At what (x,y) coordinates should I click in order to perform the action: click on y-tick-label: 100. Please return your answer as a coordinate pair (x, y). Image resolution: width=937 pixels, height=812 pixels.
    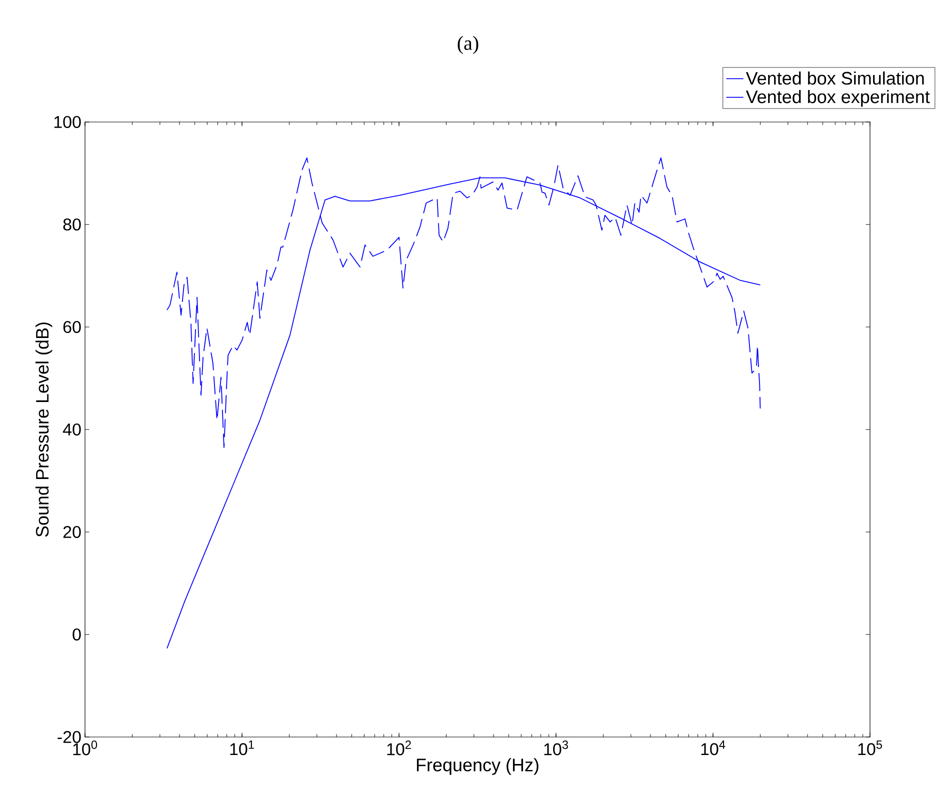
    Looking at the image, I should click on (67, 122).